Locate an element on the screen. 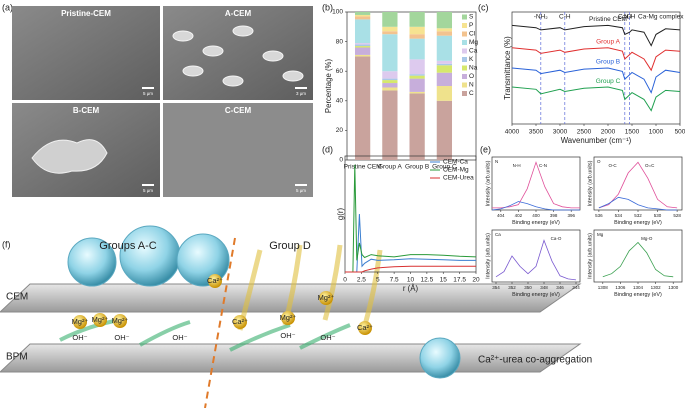 Image resolution: width=685 pixels, height=408 pixels. annotation: N-H is located at coordinates (517, 165).